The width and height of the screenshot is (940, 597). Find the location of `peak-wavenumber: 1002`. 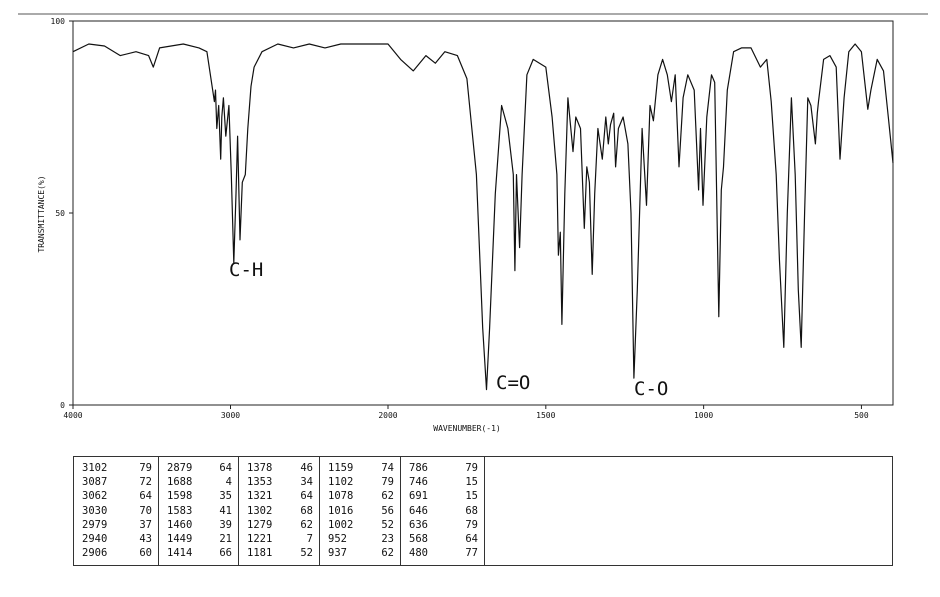

peak-wavenumber: 1002 is located at coordinates (341, 524).